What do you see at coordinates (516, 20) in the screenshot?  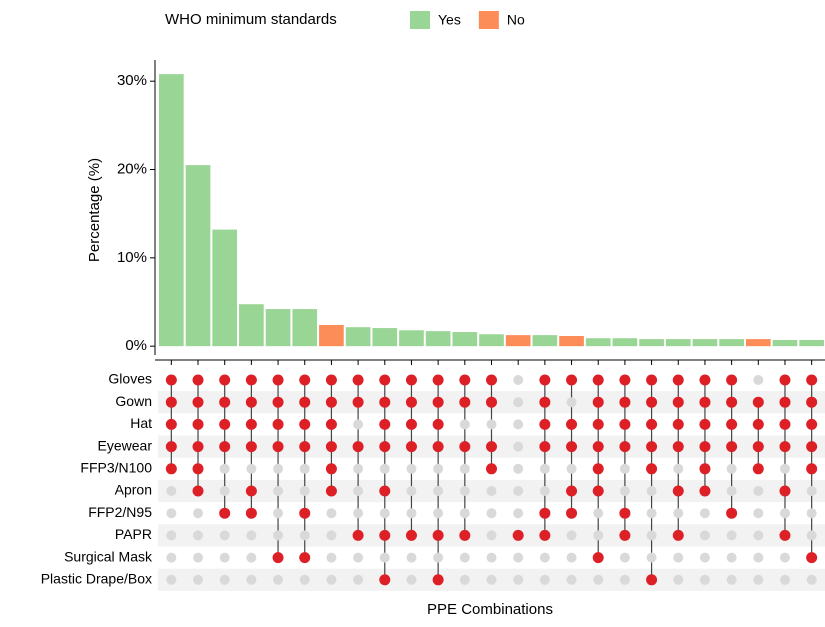 I see `legend-label: No` at bounding box center [516, 20].